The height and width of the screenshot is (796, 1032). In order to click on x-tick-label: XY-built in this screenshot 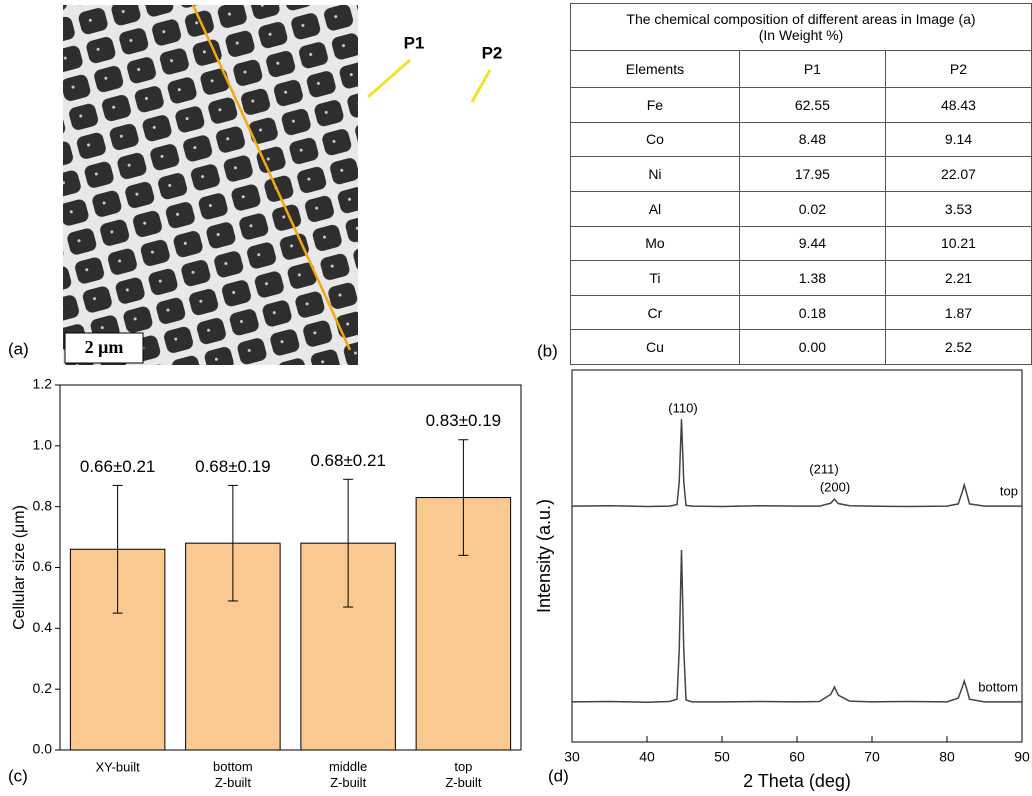, I will do `click(117, 766)`.